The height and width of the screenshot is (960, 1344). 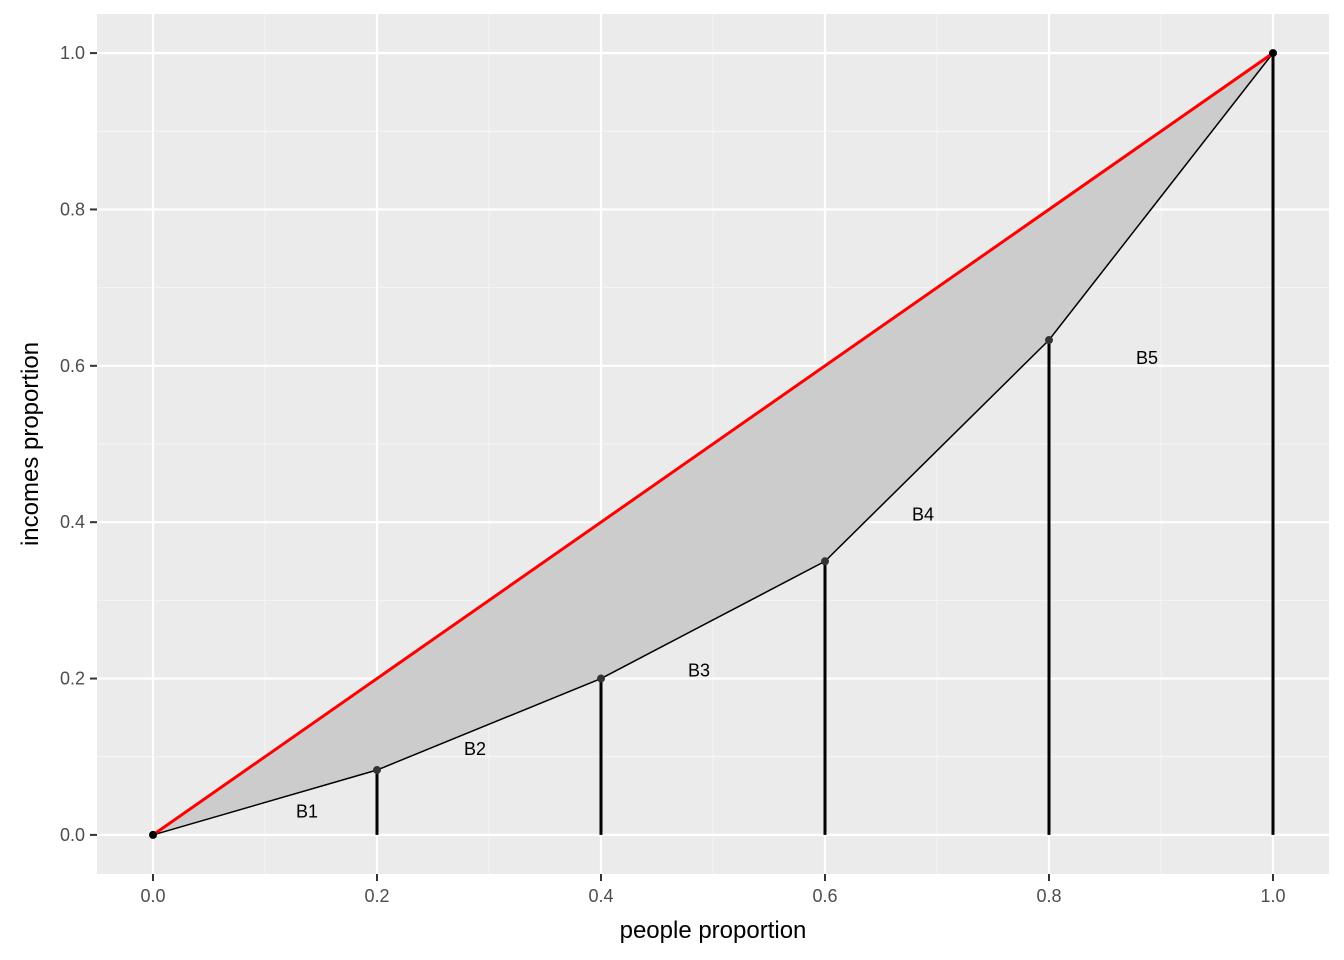 I want to click on area-label: B1, so click(x=307, y=811).